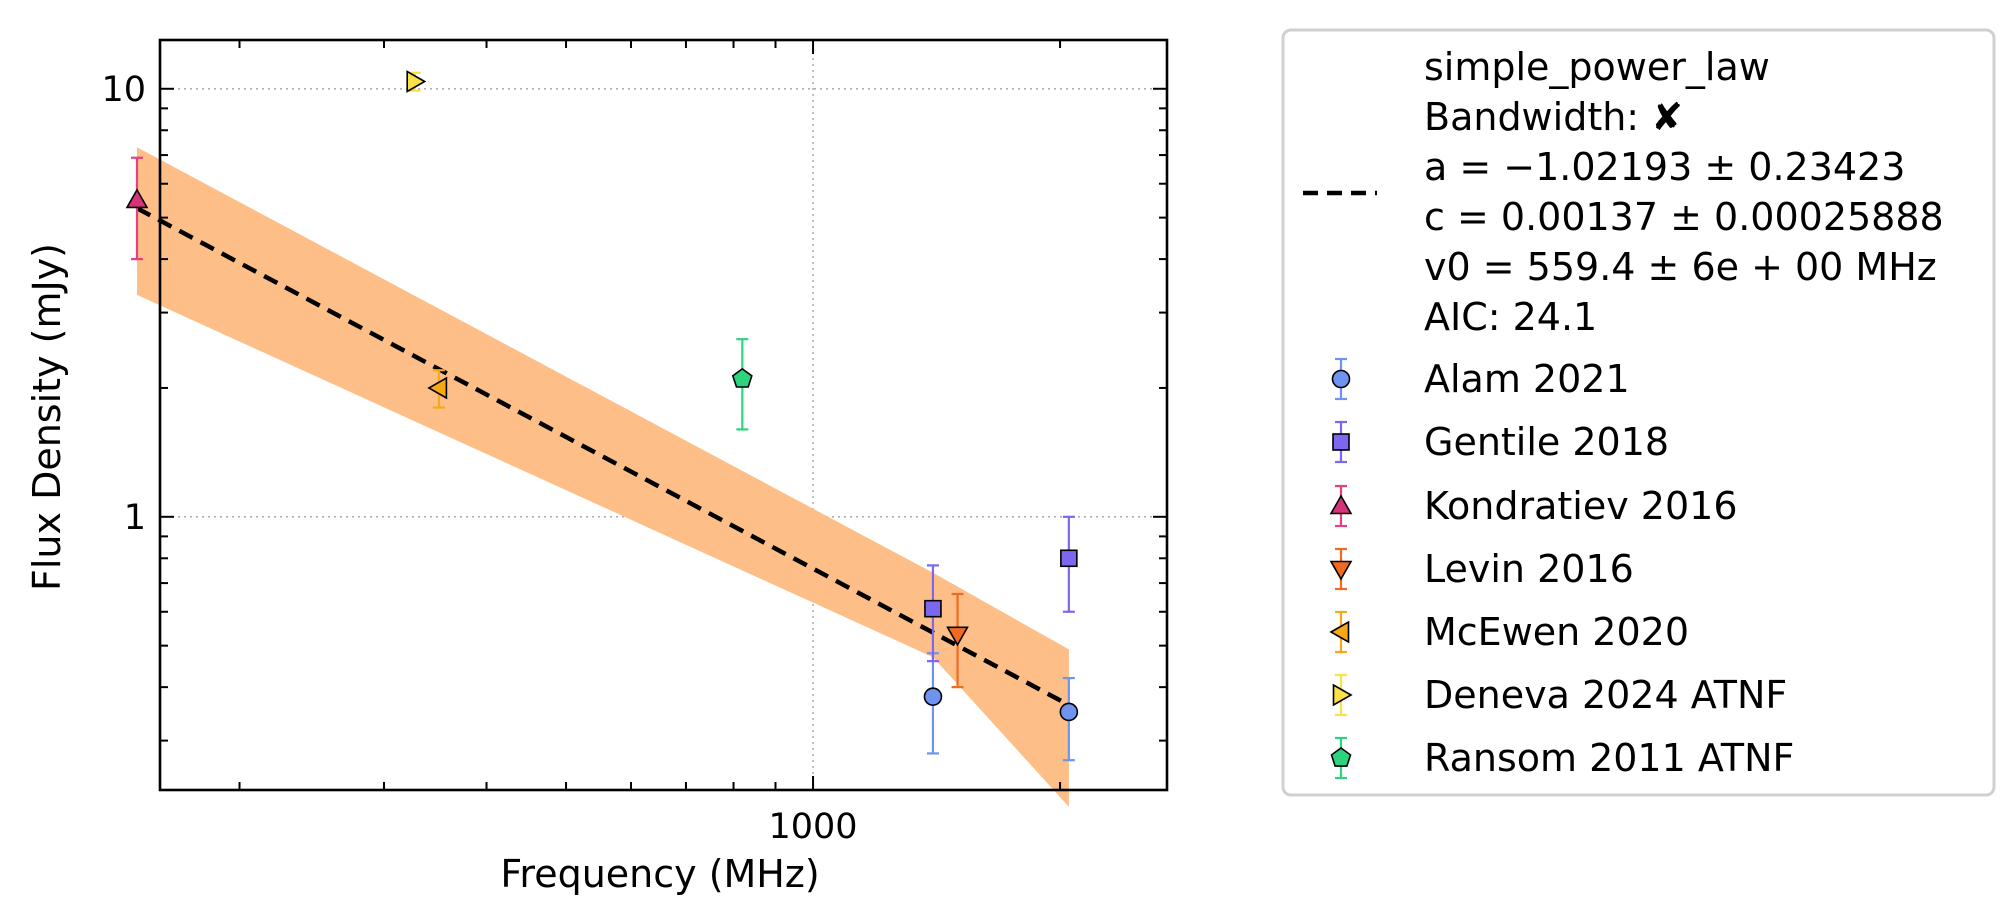  Describe the element at coordinates (1597, 67) in the screenshot. I see `legend-fit-line-1: simple_power_law` at that location.